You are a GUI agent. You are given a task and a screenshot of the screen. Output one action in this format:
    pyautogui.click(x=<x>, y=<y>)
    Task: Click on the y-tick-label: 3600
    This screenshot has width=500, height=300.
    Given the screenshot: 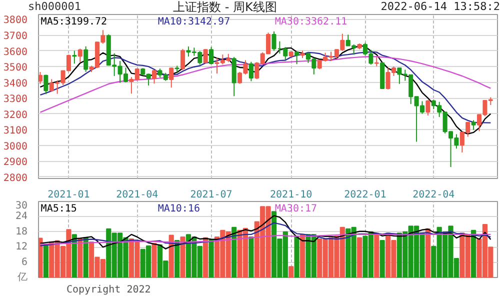 What is the action you would take?
    pyautogui.click(x=15, y=52)
    